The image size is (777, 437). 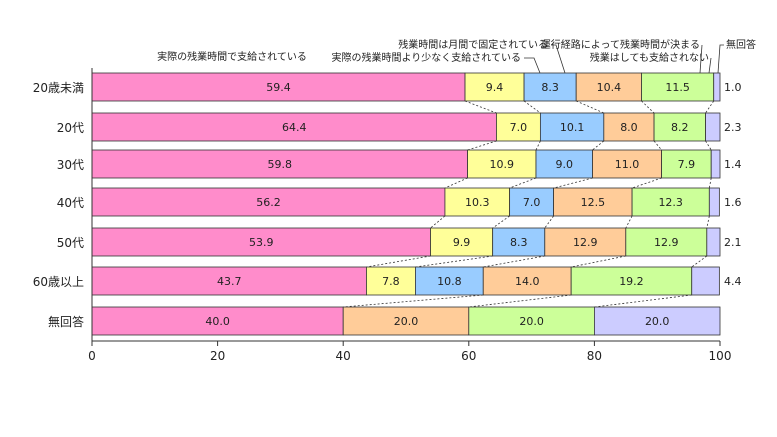 I want to click on category-label: 60歳以上, so click(x=58, y=282).